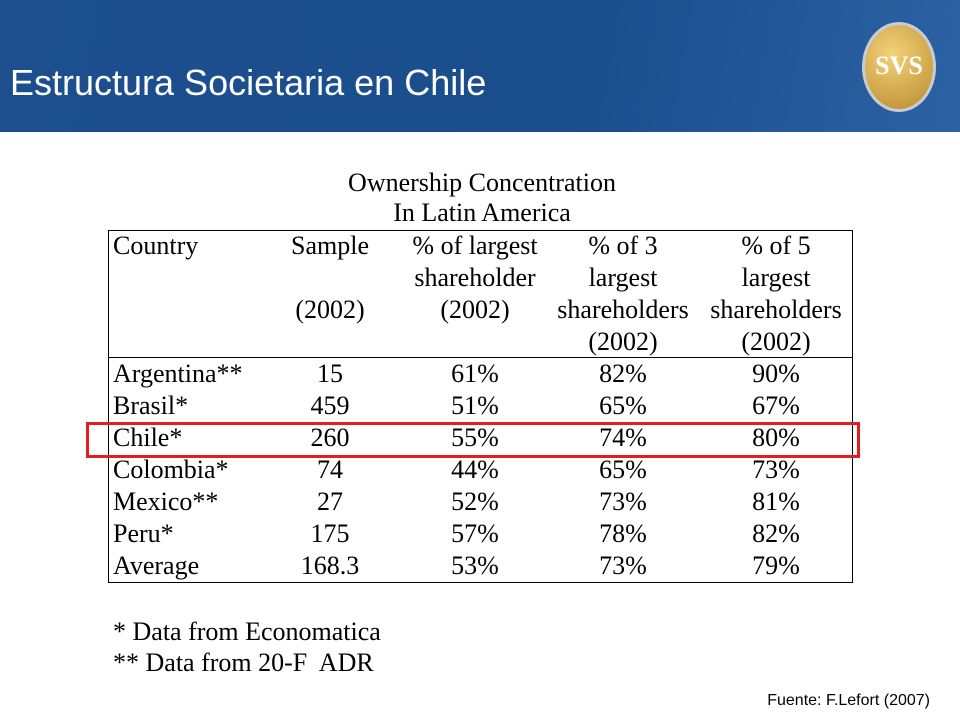 The width and height of the screenshot is (960, 720). Describe the element at coordinates (151, 405) in the screenshot. I see `row-label: Brasil*` at that location.